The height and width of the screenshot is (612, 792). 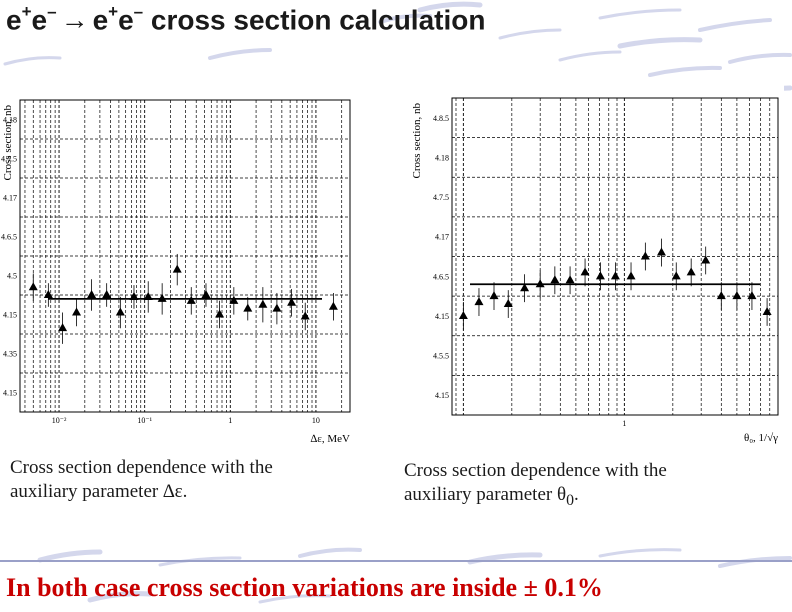 What do you see at coordinates (144, 420) in the screenshot?
I see `x-tick-label: 10⁻¹` at bounding box center [144, 420].